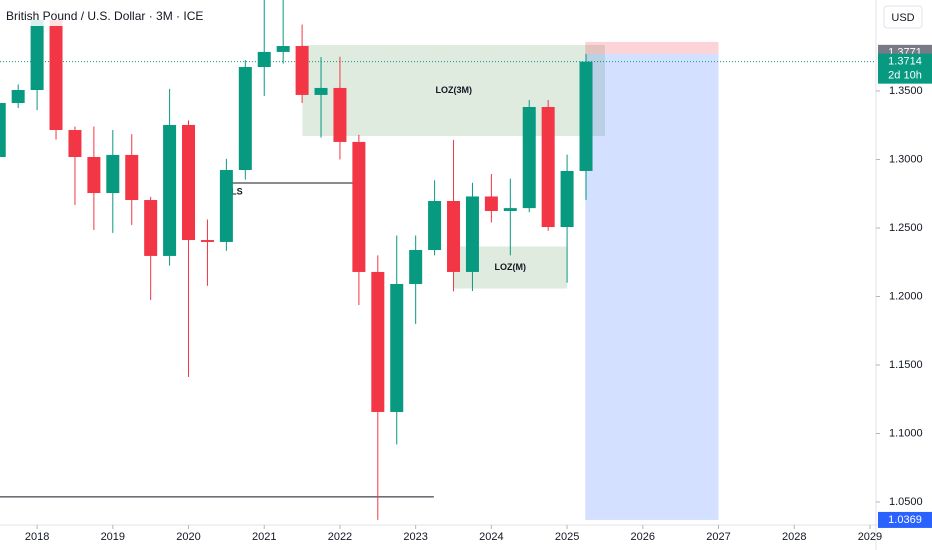 The height and width of the screenshot is (550, 932). I want to click on last-price-label: 1.3714, so click(905, 62).